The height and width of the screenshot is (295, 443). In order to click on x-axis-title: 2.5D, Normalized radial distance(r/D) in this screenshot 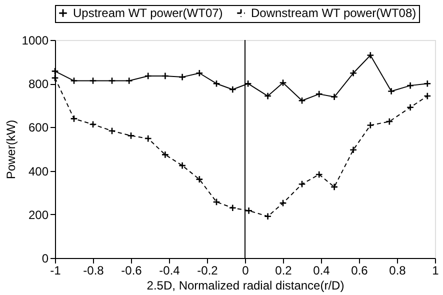, I will do `click(245, 285)`.